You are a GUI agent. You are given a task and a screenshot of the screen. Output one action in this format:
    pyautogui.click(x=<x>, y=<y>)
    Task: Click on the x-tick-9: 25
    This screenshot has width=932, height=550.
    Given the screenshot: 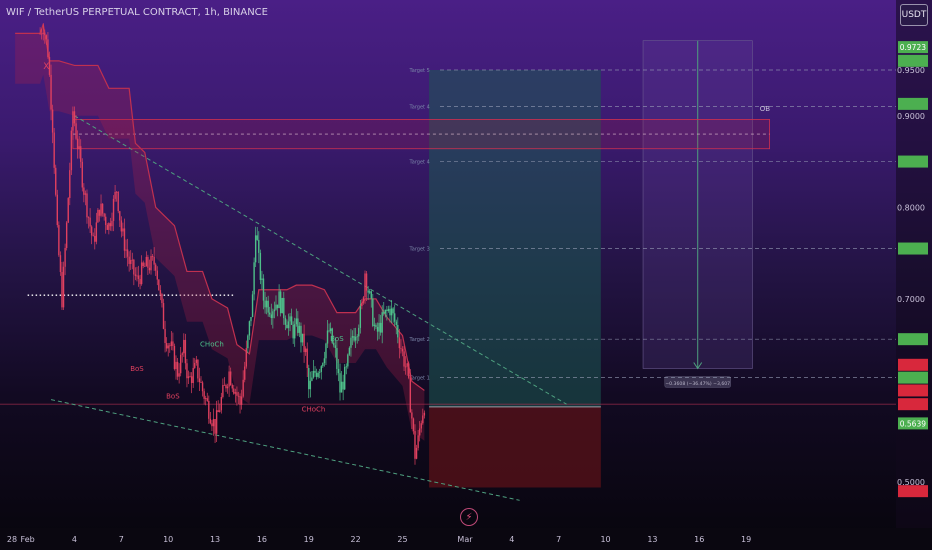 What is the action you would take?
    pyautogui.click(x=402, y=539)
    